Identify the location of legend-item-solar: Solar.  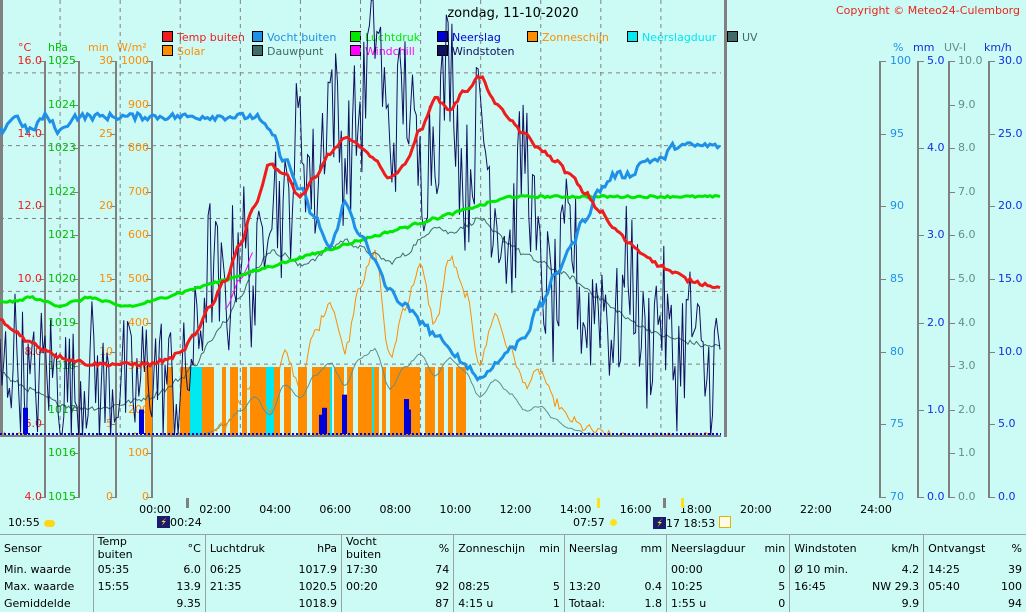
(183, 51).